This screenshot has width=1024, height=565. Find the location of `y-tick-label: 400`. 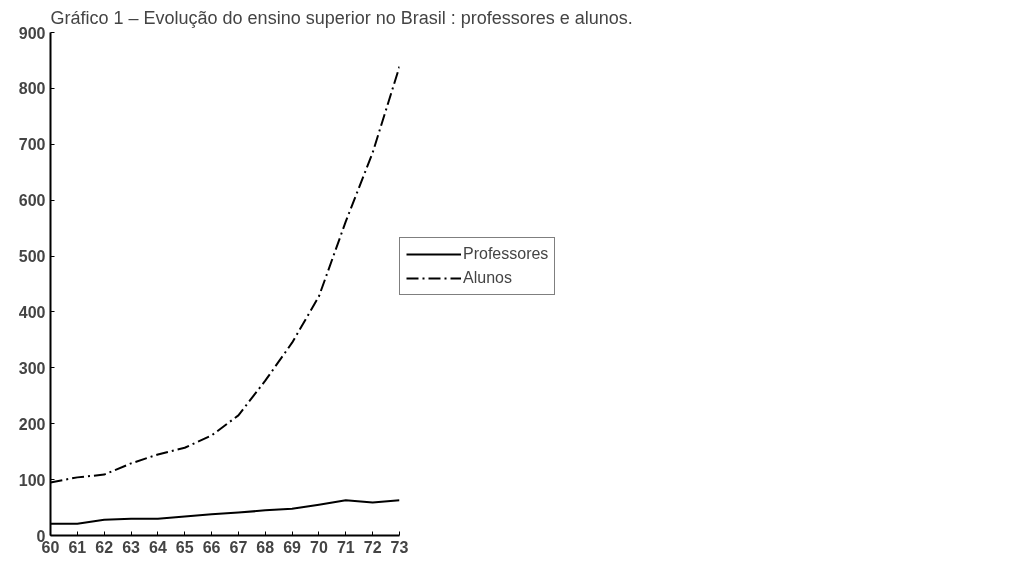

y-tick-label: 400 is located at coordinates (32, 312).